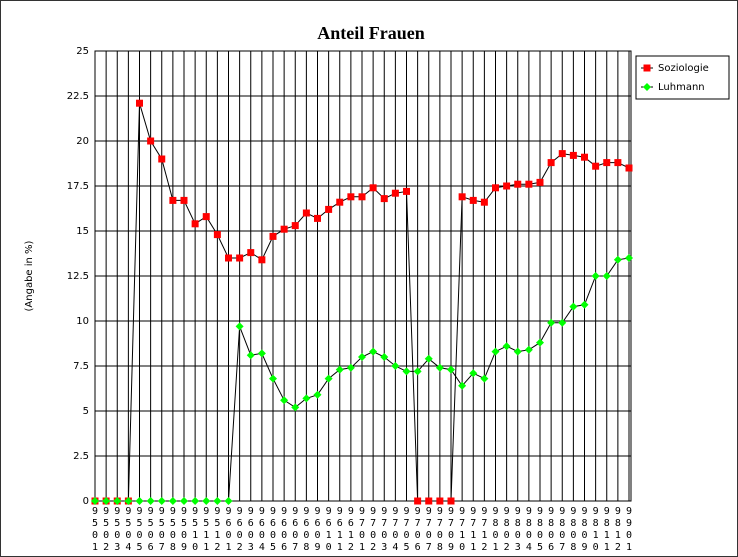  I want to click on x-tick-label: 9701, so click(362, 529).